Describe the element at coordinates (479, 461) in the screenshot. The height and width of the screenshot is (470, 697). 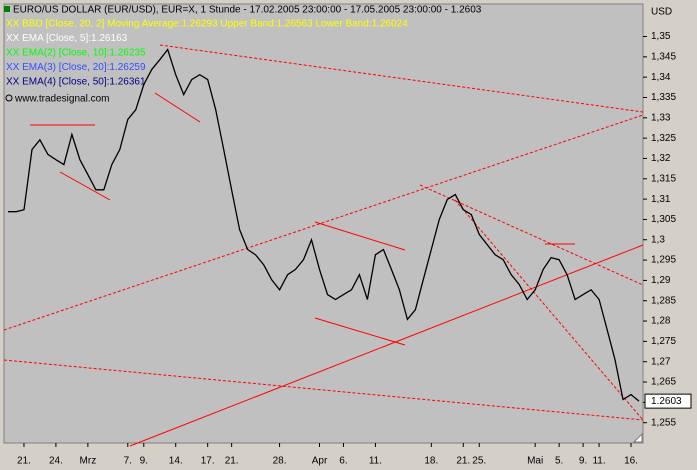
I see `x-tick-label: 25.` at that location.